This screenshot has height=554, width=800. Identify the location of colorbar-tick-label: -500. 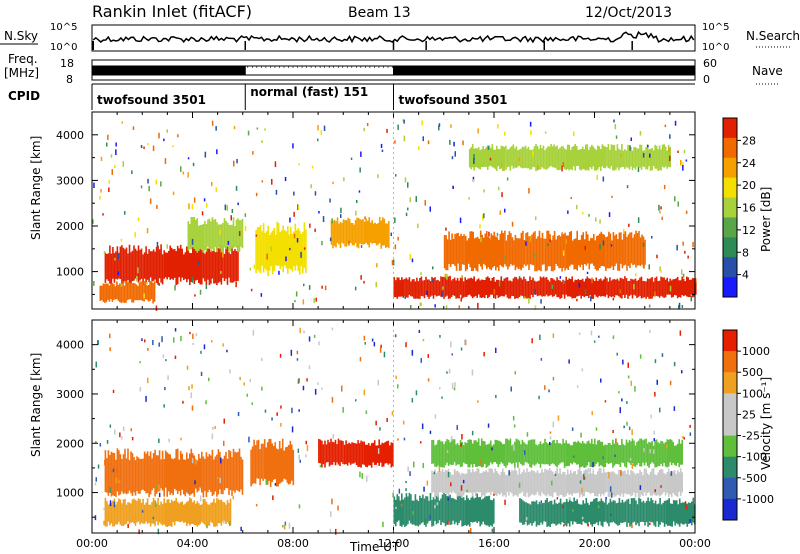
(754, 478).